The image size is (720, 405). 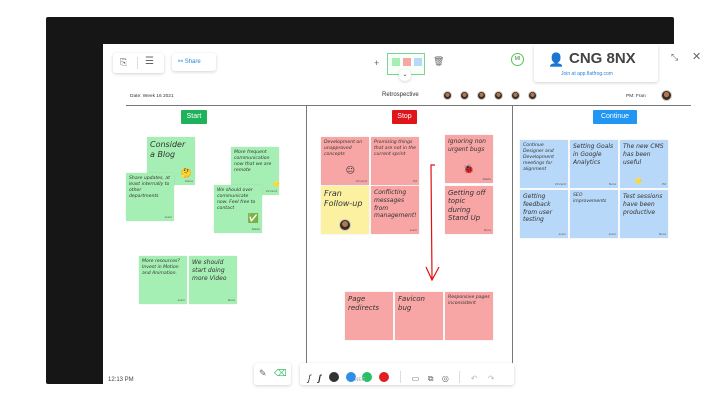 What do you see at coordinates (512, 234) in the screenshot?
I see `column-divider` at bounding box center [512, 234].